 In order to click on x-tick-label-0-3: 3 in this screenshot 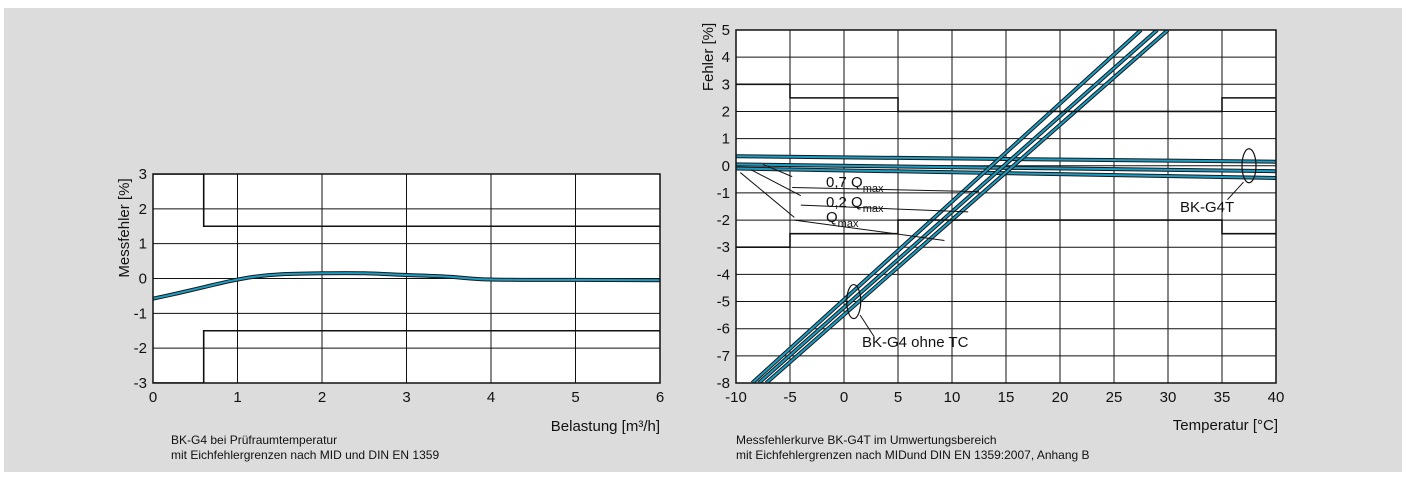, I will do `click(406, 397)`.